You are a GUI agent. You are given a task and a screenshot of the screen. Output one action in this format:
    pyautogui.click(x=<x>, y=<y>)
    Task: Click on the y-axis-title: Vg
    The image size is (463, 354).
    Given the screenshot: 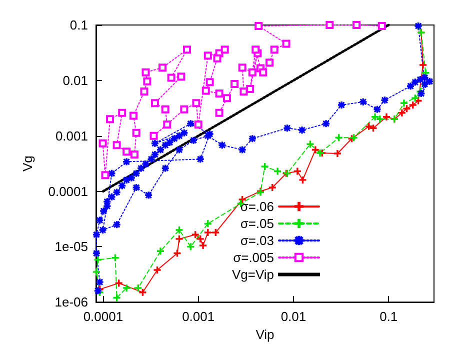 What is the action you would take?
    pyautogui.click(x=27, y=164)
    